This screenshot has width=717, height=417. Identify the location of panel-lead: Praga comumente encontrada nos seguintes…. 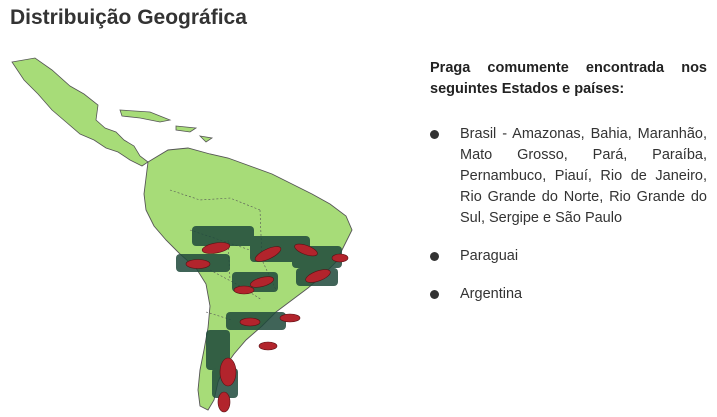
(568, 78).